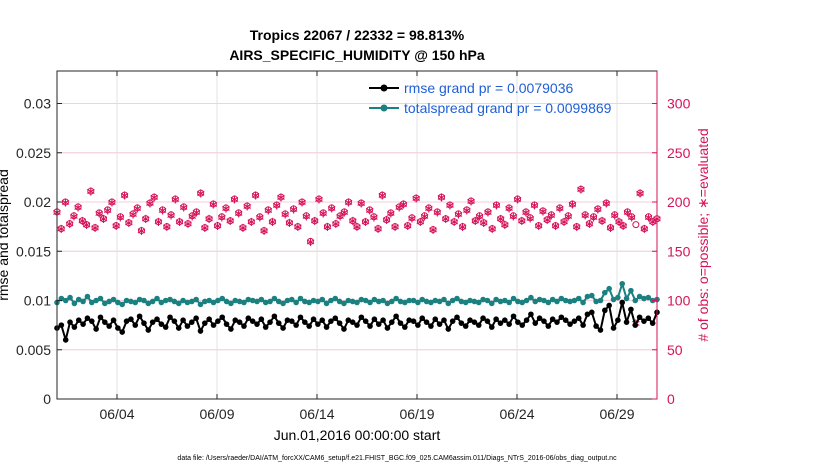  I want to click on y-tick-label-right: 50, so click(675, 350).